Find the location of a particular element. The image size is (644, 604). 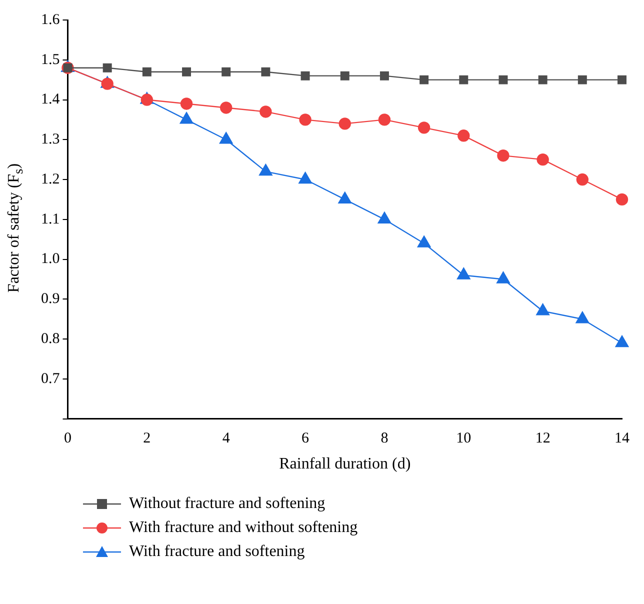

legend-label: With fracture and without softening is located at coordinates (243, 528).